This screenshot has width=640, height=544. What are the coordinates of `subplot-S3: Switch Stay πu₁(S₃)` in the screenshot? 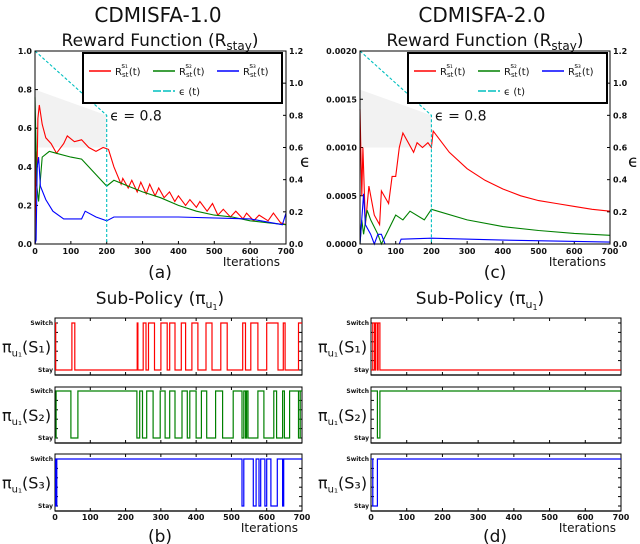 It's located at (152, 482).